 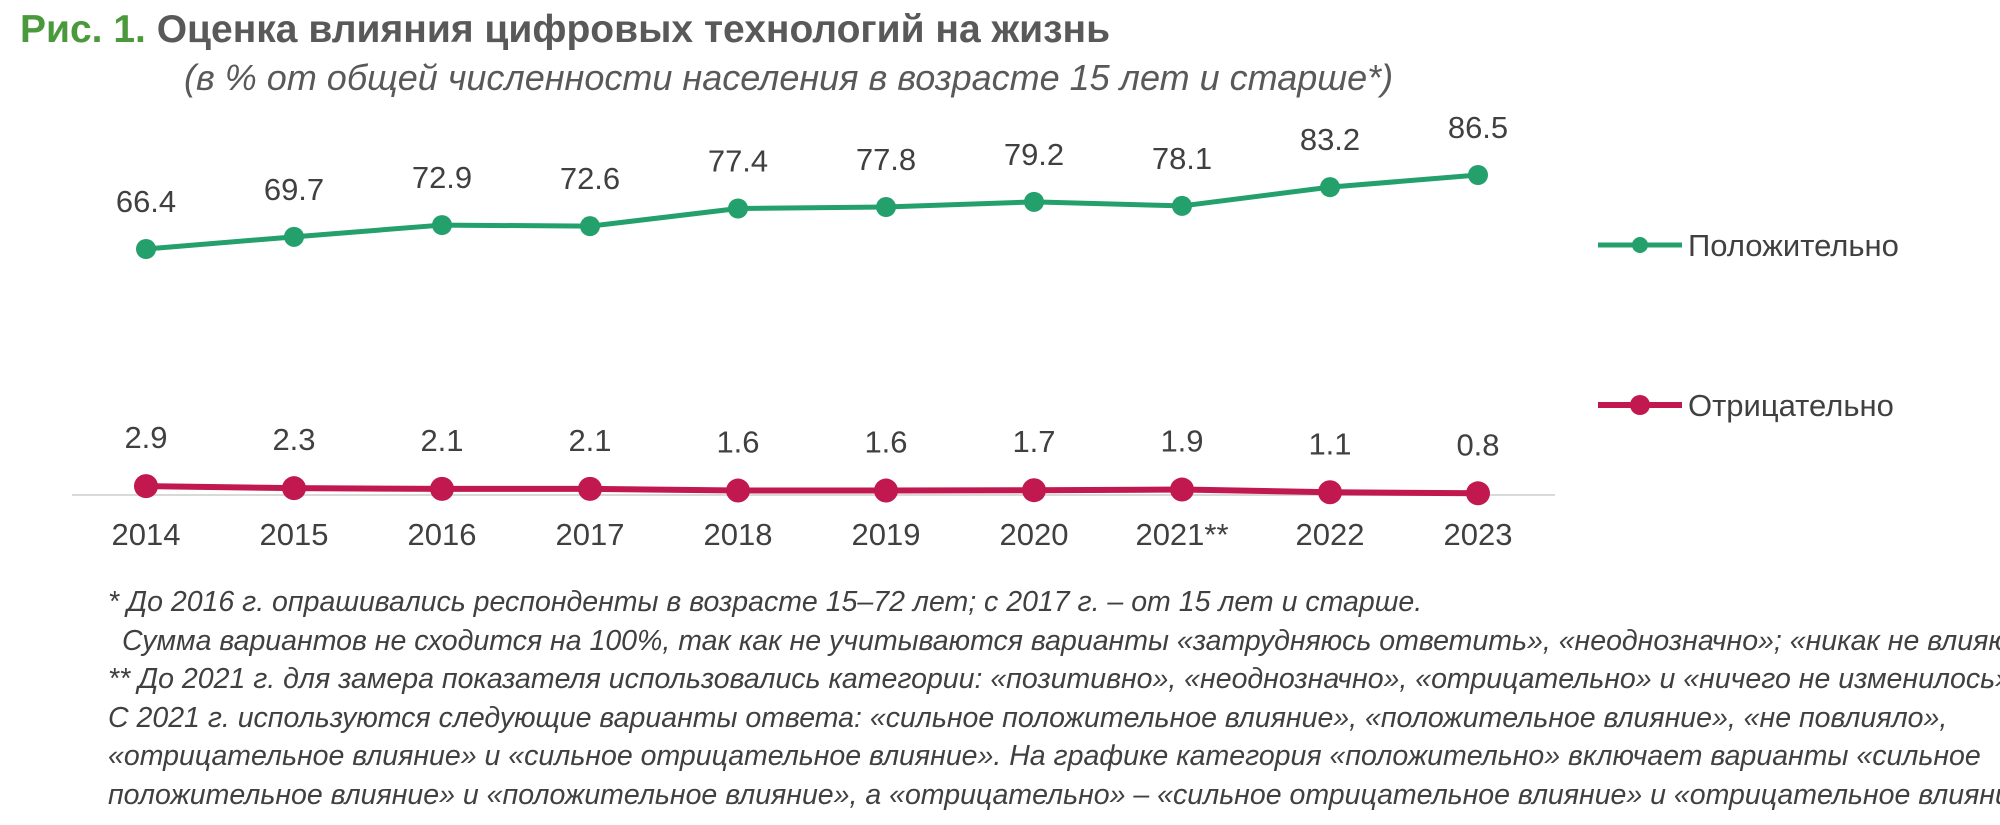 What do you see at coordinates (146, 201) in the screenshot?
I see `data-label: 66.4` at bounding box center [146, 201].